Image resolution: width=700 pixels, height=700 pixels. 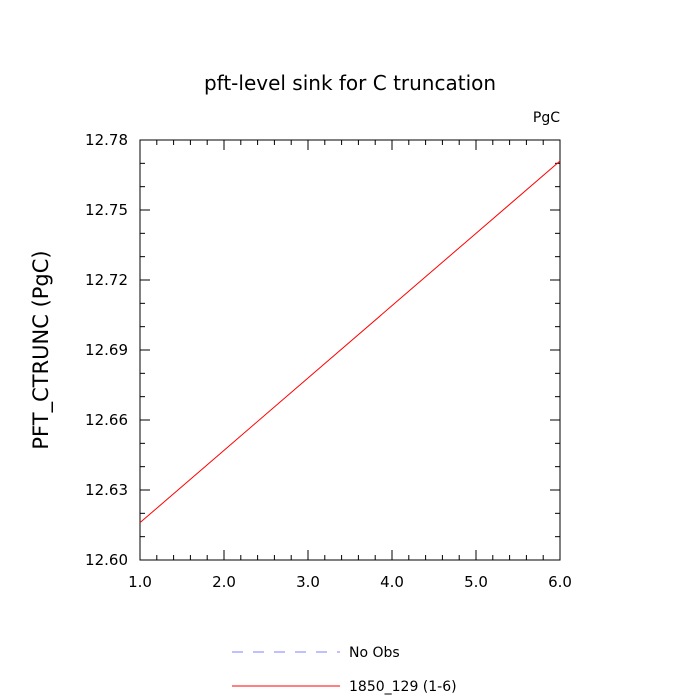 What do you see at coordinates (546, 118) in the screenshot?
I see `units-label: PgC` at bounding box center [546, 118].